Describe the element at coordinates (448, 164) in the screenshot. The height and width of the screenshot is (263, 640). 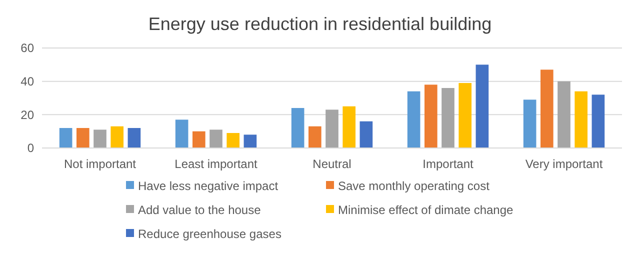
I see `x-tick-label: Important` at that location.